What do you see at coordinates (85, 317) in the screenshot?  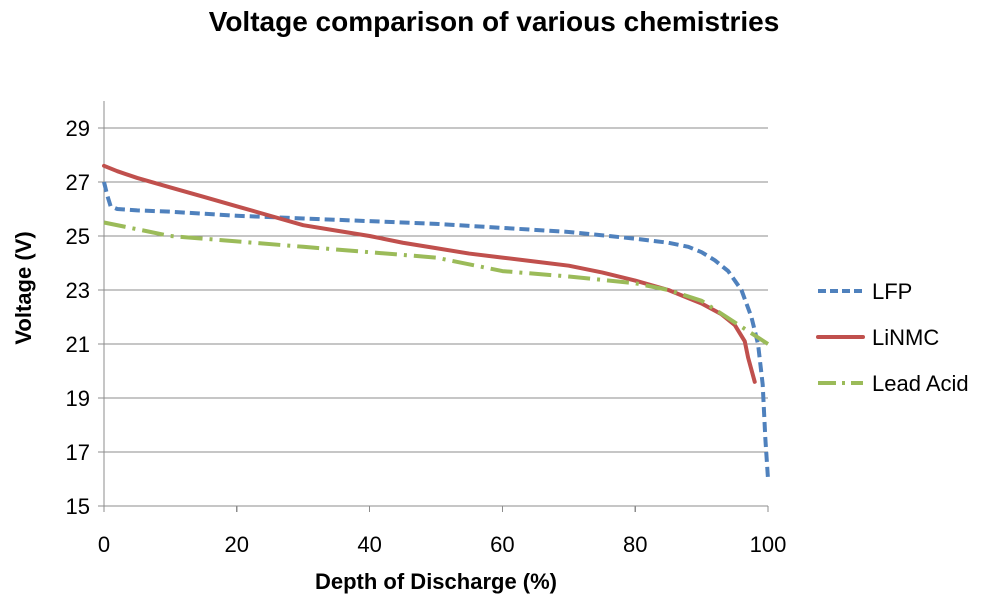 I see `y-axis-ticks: 15 17 19 21 23 25 27 29` at bounding box center [85, 317].